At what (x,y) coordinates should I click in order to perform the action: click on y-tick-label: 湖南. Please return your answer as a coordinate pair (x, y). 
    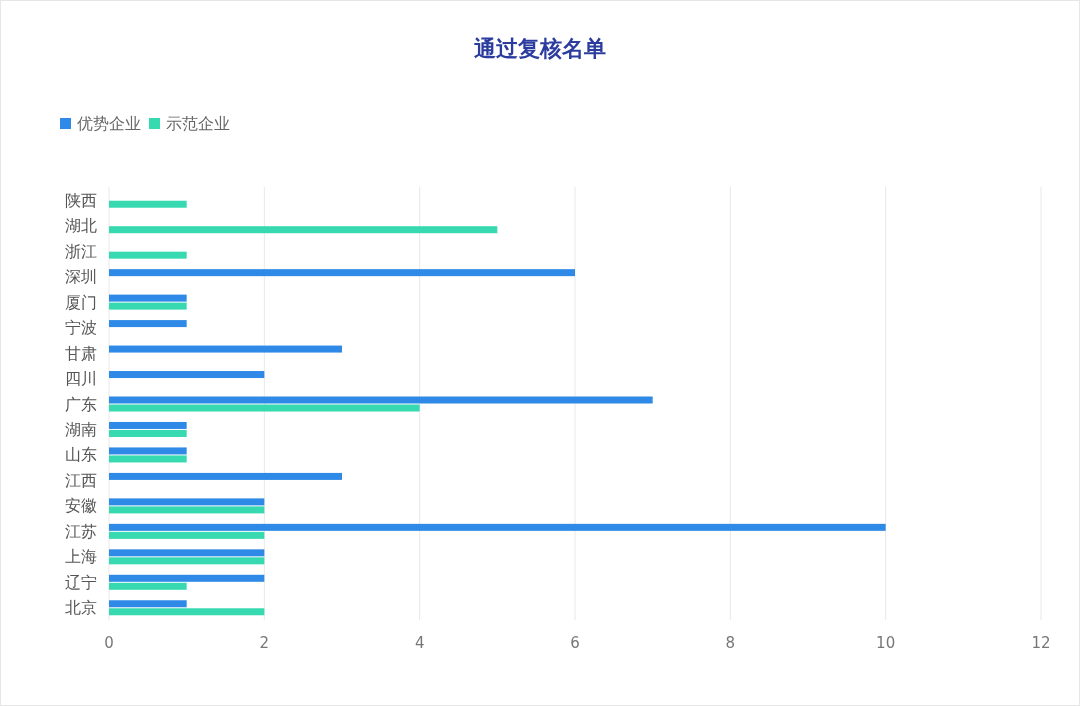
    Looking at the image, I should click on (81, 429).